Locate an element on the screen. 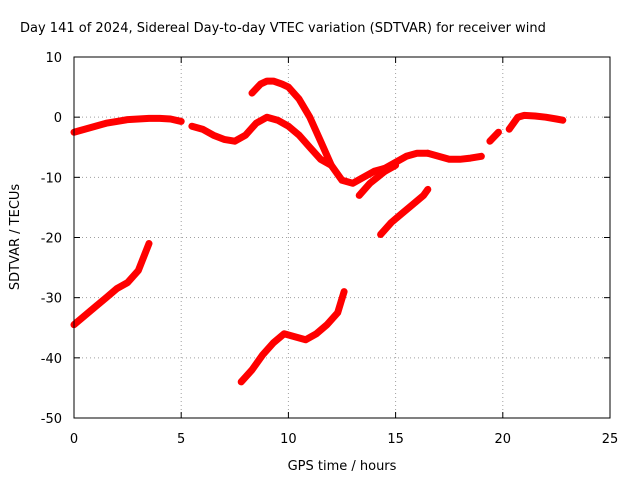 The image size is (640, 480). y-tick-label: -50 is located at coordinates (51, 419).